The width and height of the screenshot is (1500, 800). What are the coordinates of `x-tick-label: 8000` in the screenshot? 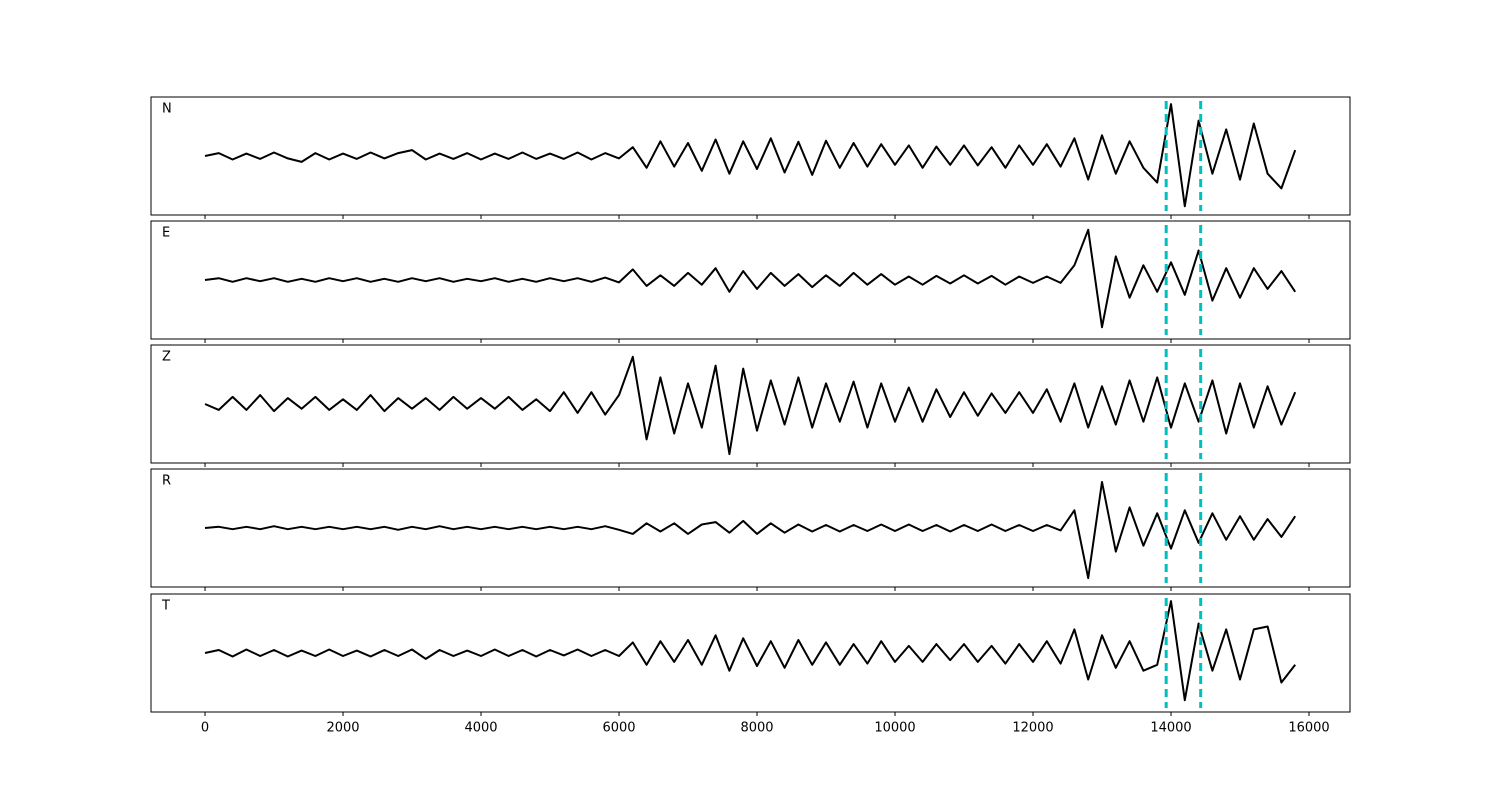 It's located at (756, 728).